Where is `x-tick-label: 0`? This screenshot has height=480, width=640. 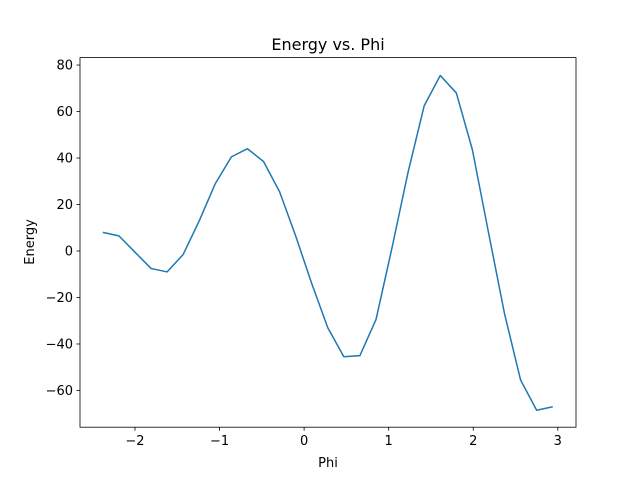
x-tick-label: 0 is located at coordinates (304, 441).